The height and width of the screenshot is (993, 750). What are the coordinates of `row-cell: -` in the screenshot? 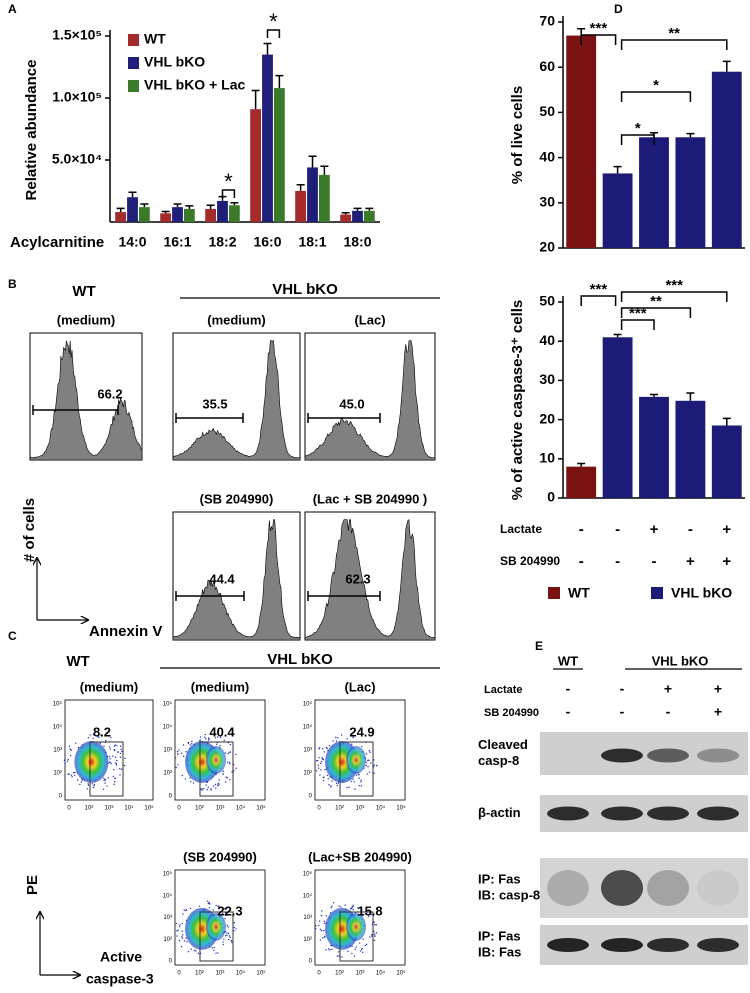 It's located at (617, 561).